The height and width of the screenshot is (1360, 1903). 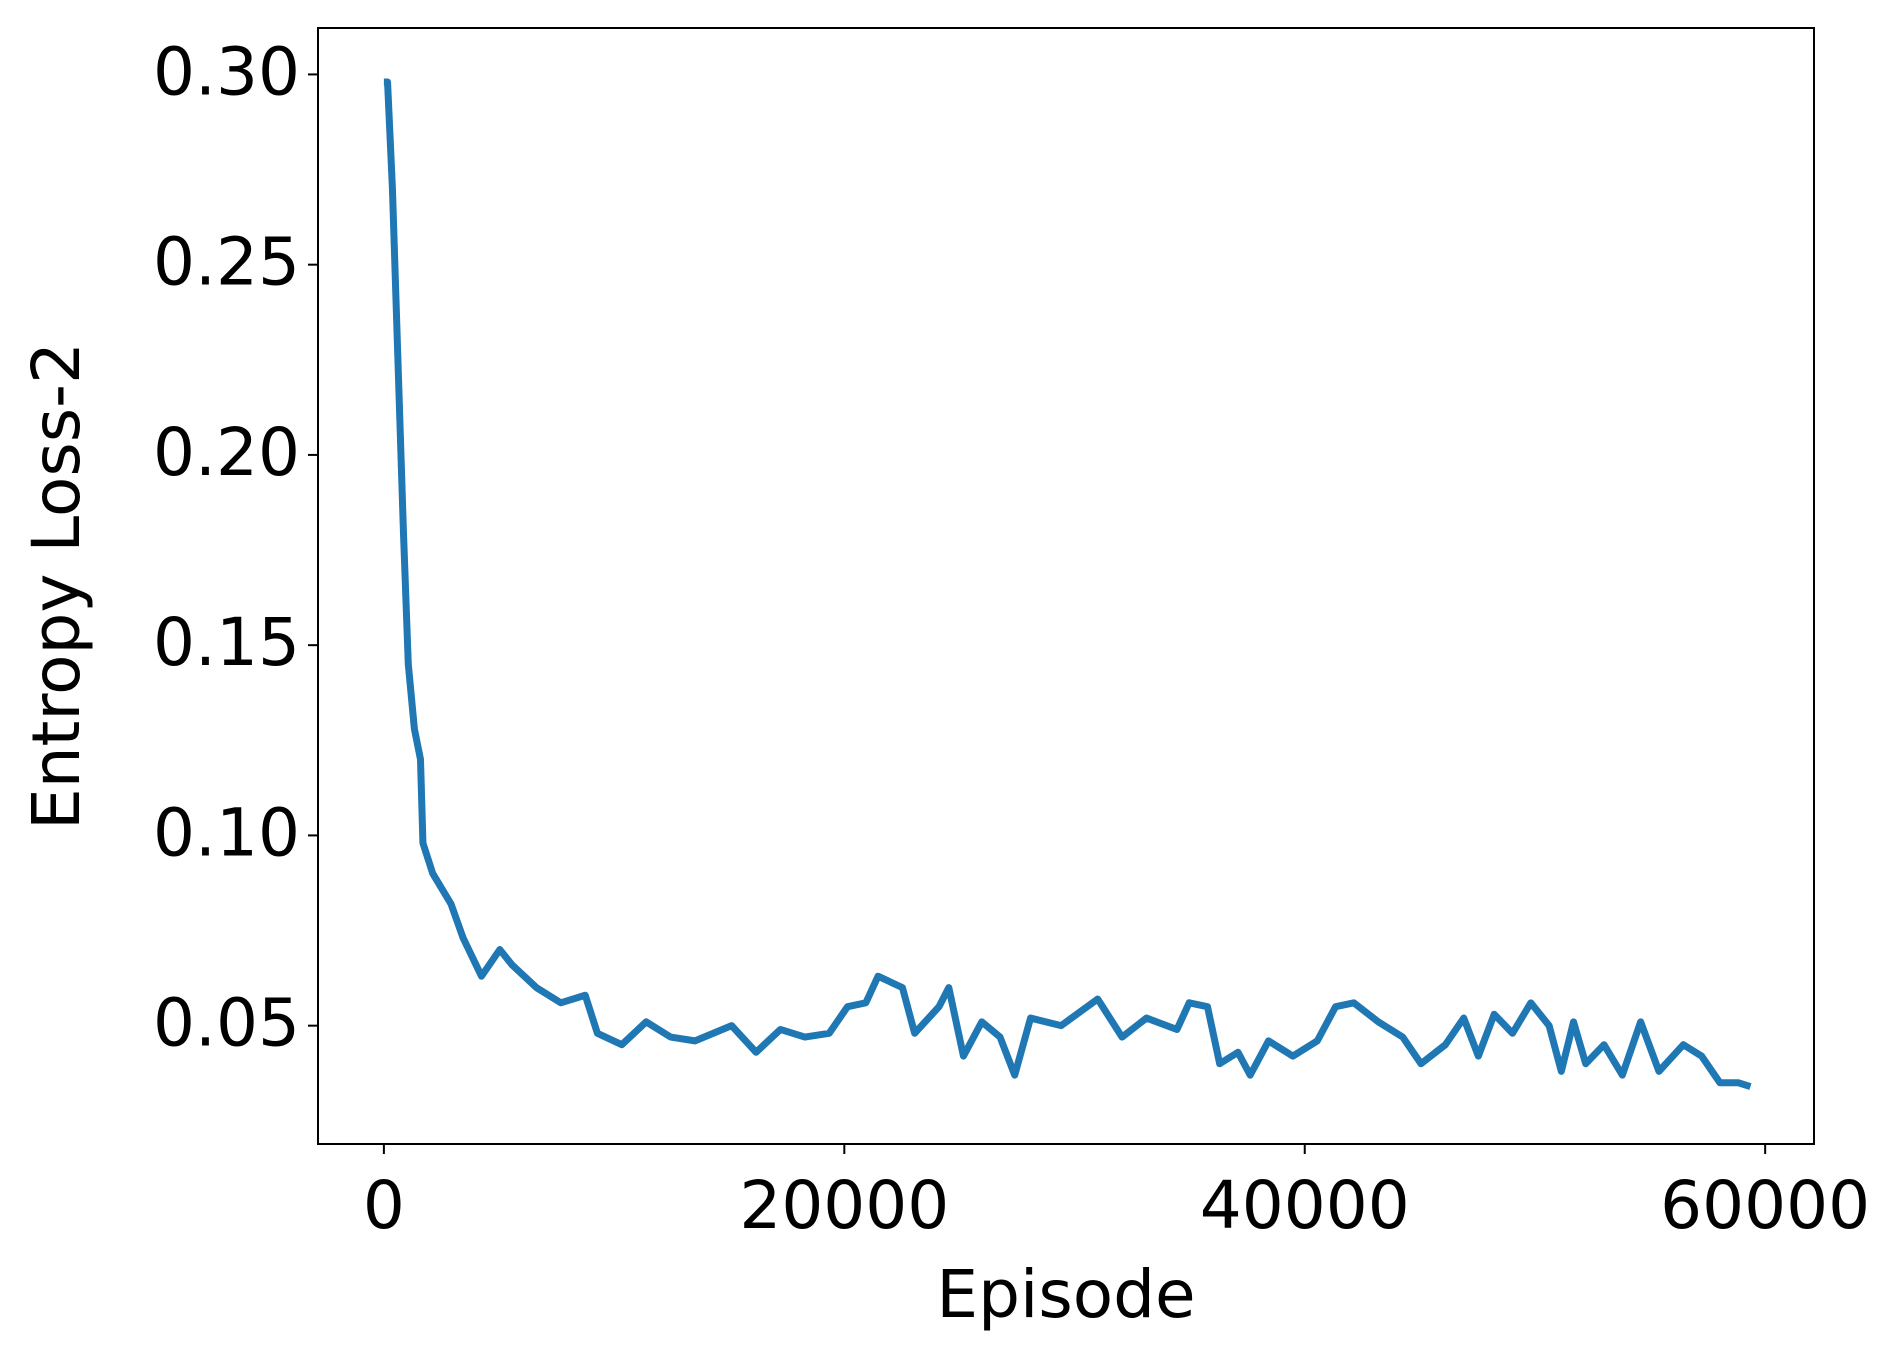 What do you see at coordinates (1765, 1205) in the screenshot?
I see `x-tick-label: 60000` at bounding box center [1765, 1205].